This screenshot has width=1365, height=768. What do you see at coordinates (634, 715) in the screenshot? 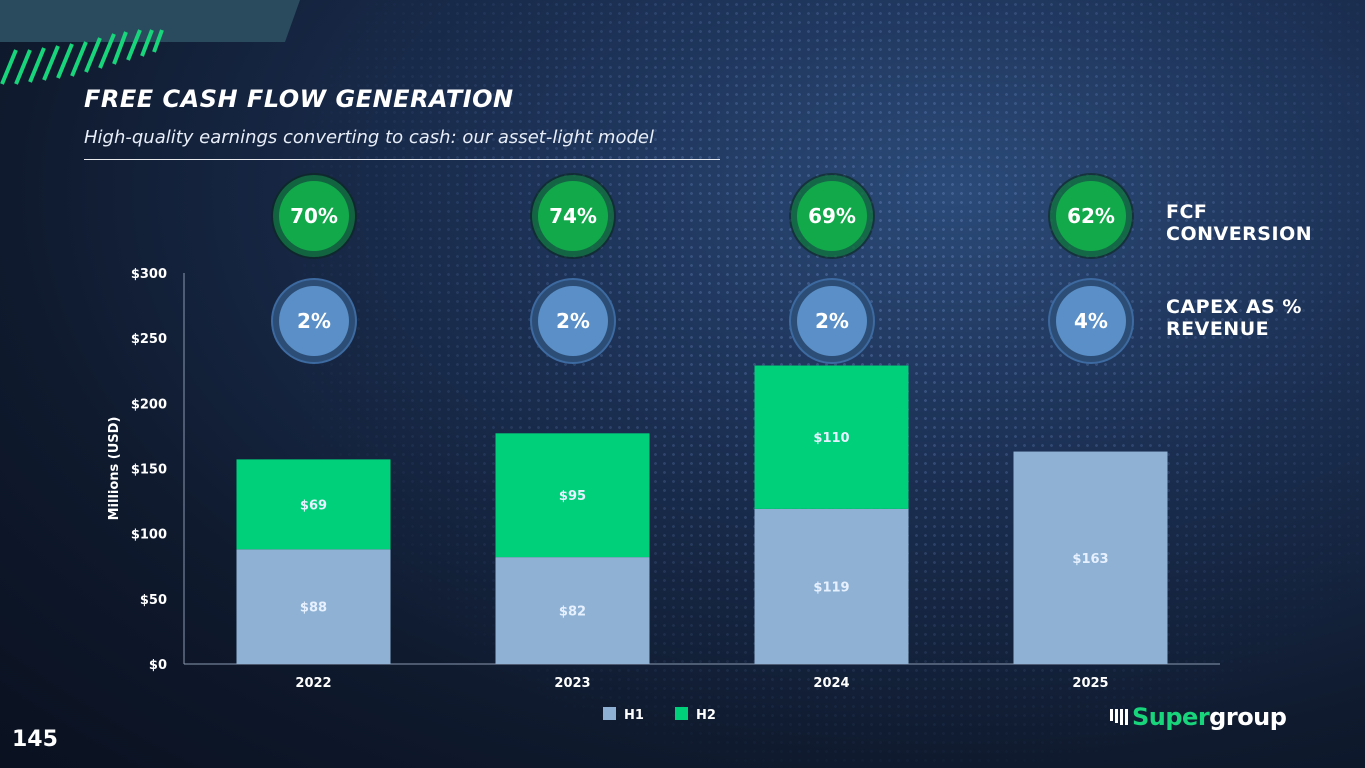
I see `legend-label-h1: H1` at bounding box center [634, 715].